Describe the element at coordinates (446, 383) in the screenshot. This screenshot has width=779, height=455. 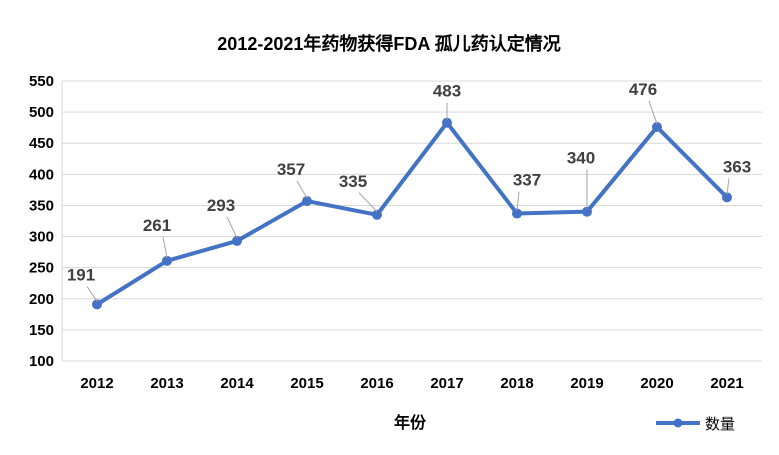
I see `x-tick-label: 2017` at that location.